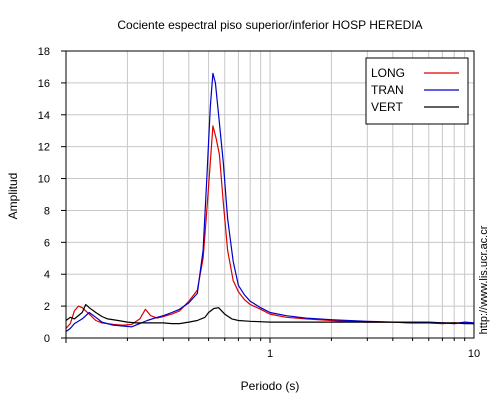 This screenshot has width=500, height=405. Describe the element at coordinates (47, 243) in the screenshot. I see `y-tick-label: 6` at that location.